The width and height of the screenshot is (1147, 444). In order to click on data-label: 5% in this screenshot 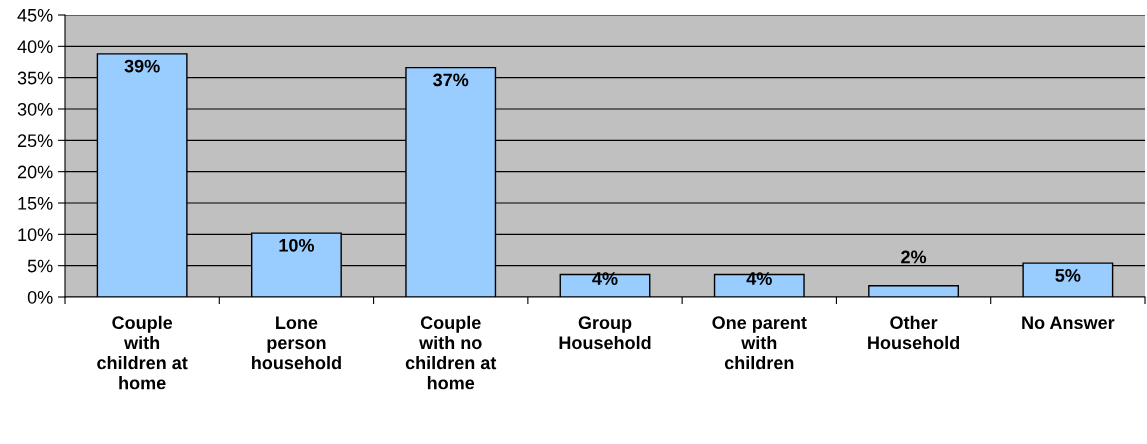, I will do `click(1068, 275)`.